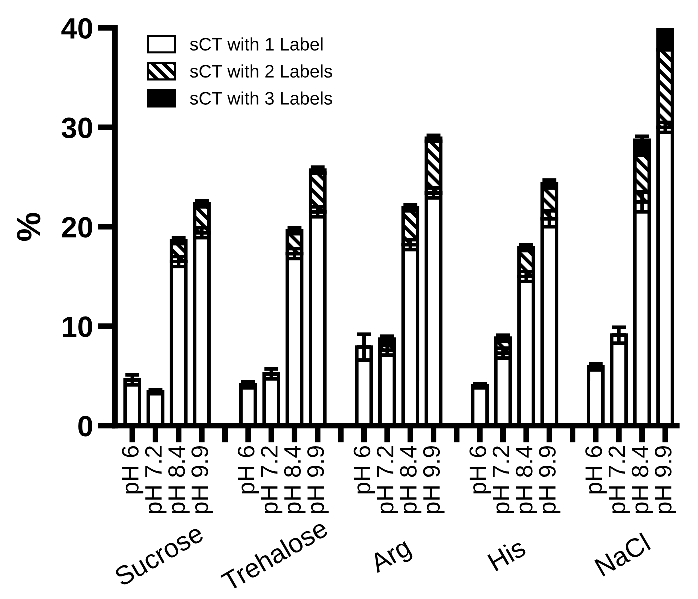 Image resolution: width=698 pixels, height=599 pixels. Describe the element at coordinates (507, 554) in the screenshot. I see `text: His` at that location.